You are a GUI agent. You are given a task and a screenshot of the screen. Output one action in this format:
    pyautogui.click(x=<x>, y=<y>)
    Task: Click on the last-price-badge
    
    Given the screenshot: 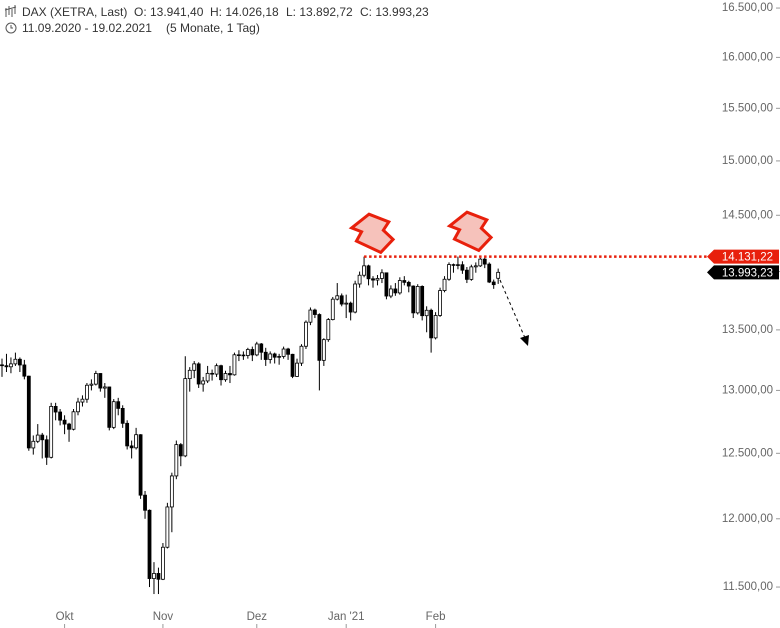 What is the action you would take?
    pyautogui.click(x=743, y=272)
    